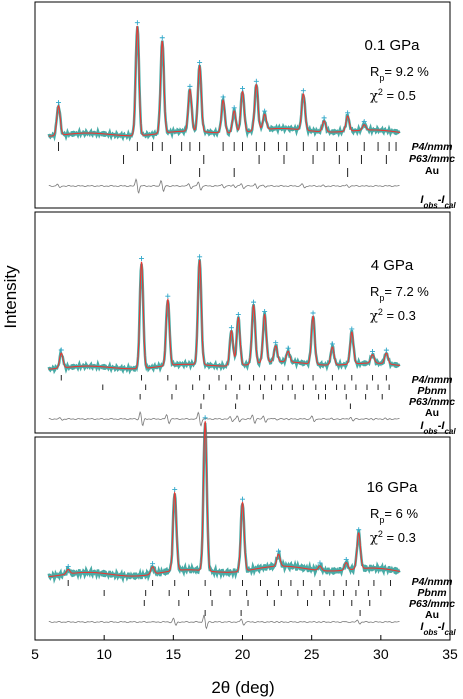  I want to click on x-axis: 5 10 15 20 25 30 35, so click(244, 648).